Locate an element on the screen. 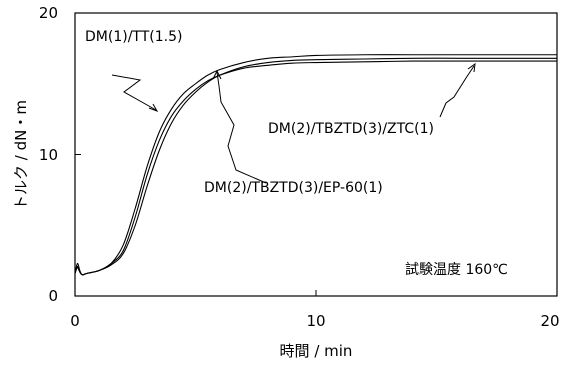 The height and width of the screenshot is (365, 574). test-temperature-note: 試験温度 160℃ is located at coordinates (456, 270).